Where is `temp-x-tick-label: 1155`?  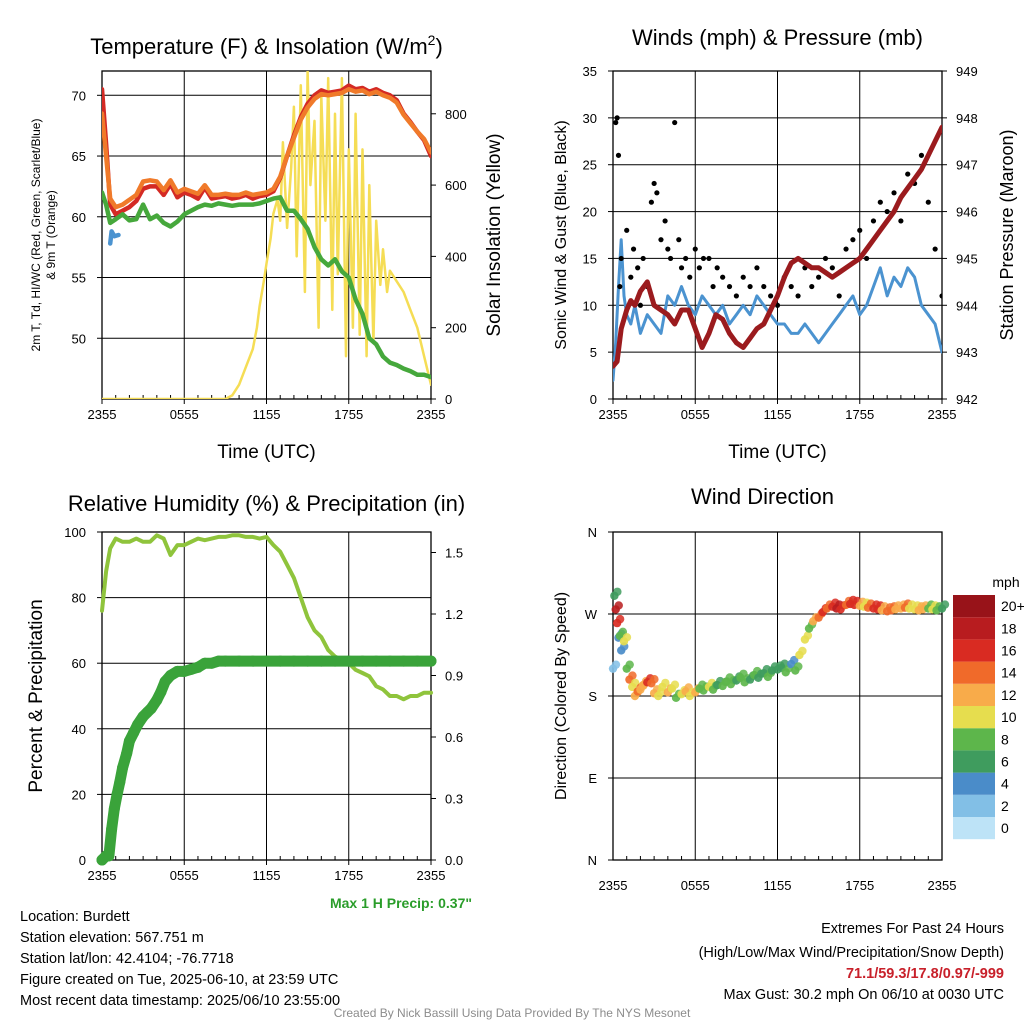
temp-x-tick-label: 1155 is located at coordinates (267, 414).